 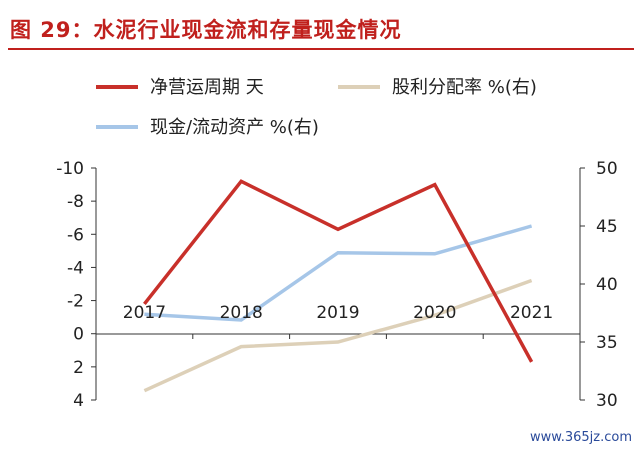 What do you see at coordinates (75, 302) in the screenshot?
I see `left-tick-label: -2` at bounding box center [75, 302].